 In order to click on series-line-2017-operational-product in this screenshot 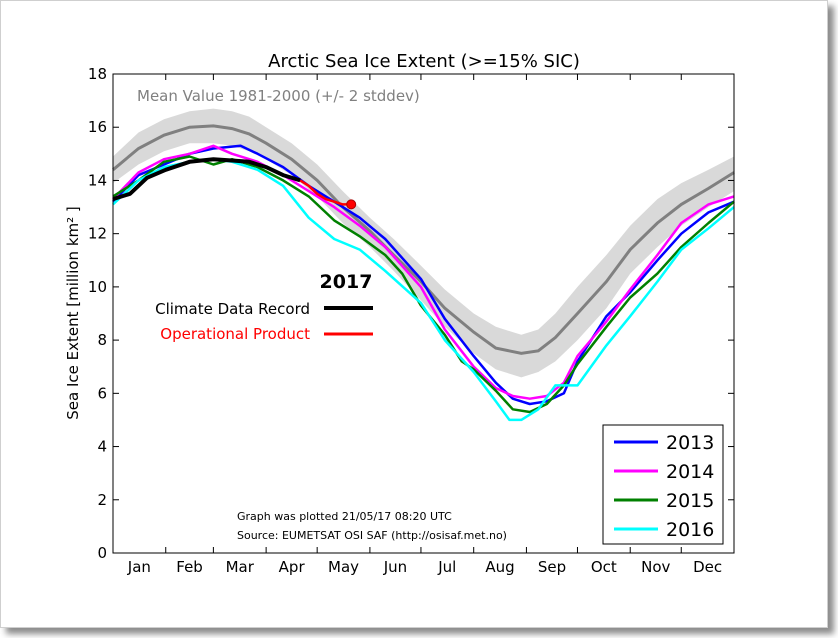, I will do `click(325, 192)`.